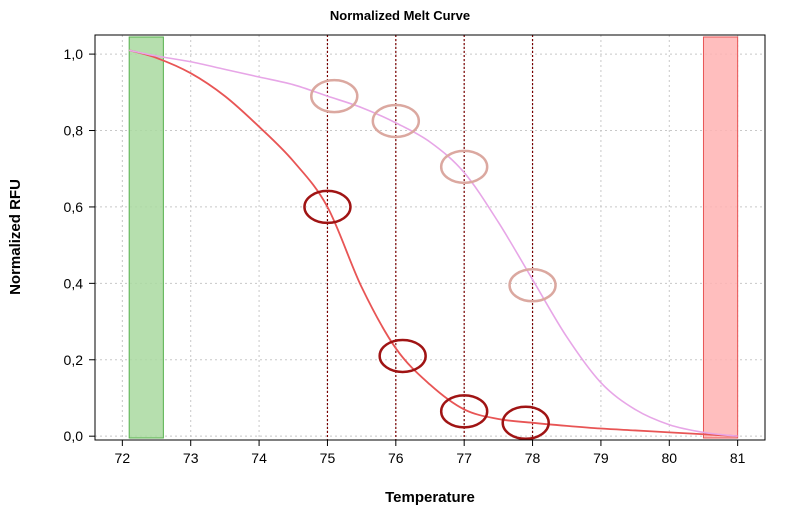  What do you see at coordinates (259, 458) in the screenshot?
I see `x-tick-label: 74` at bounding box center [259, 458].